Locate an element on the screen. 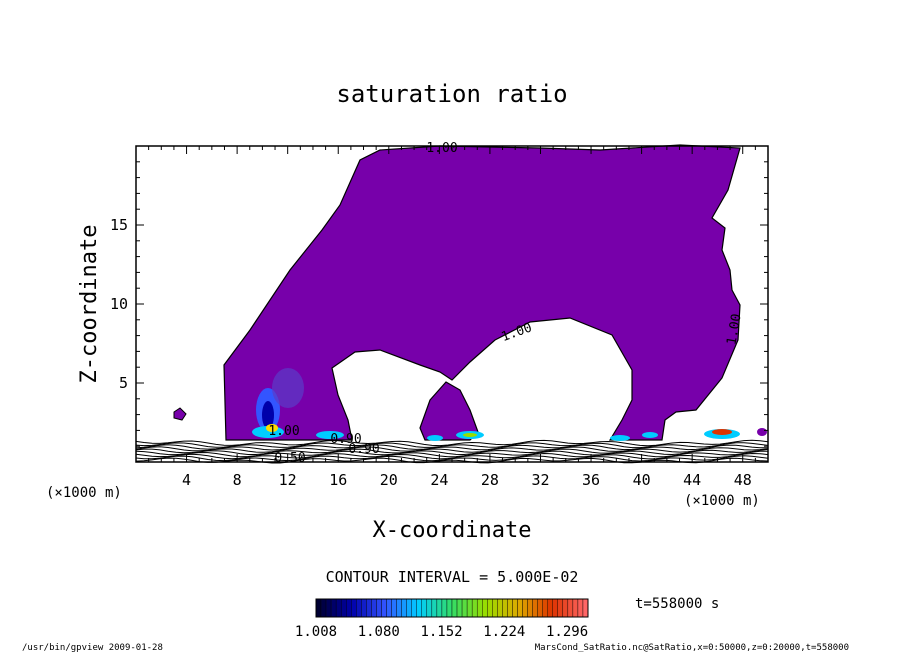 This screenshot has height=654, width=904. y-tick-label: 10 is located at coordinates (119, 304).